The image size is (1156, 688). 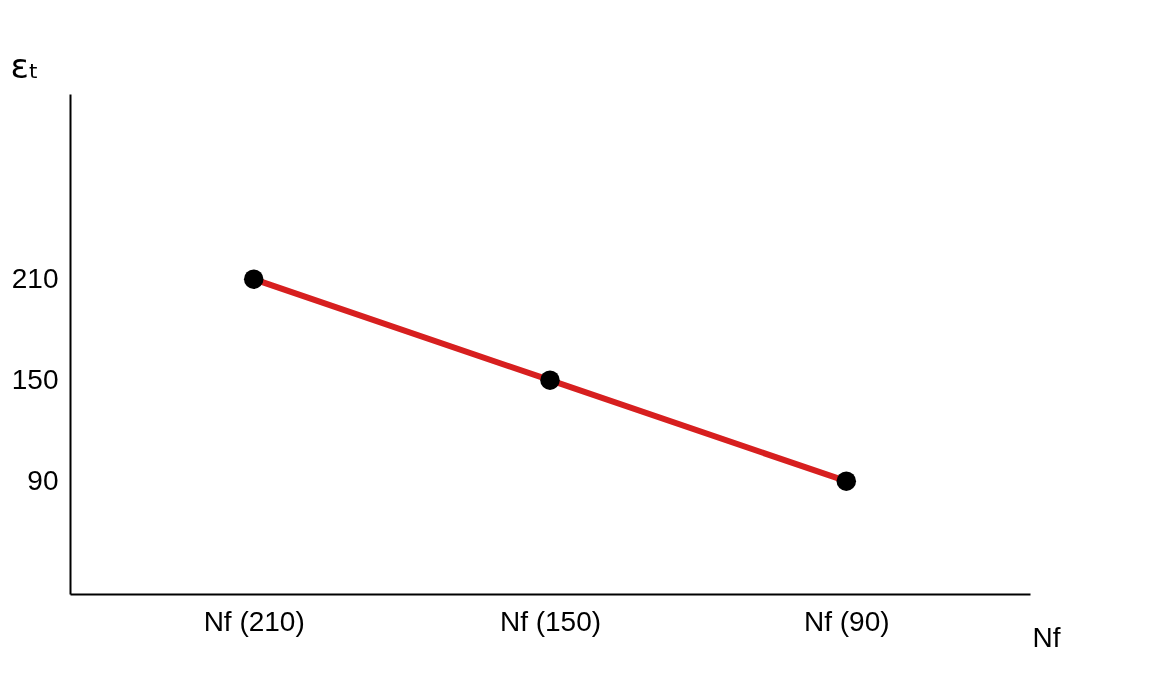 I want to click on x-axis-title: Nf, so click(x=1046, y=637).